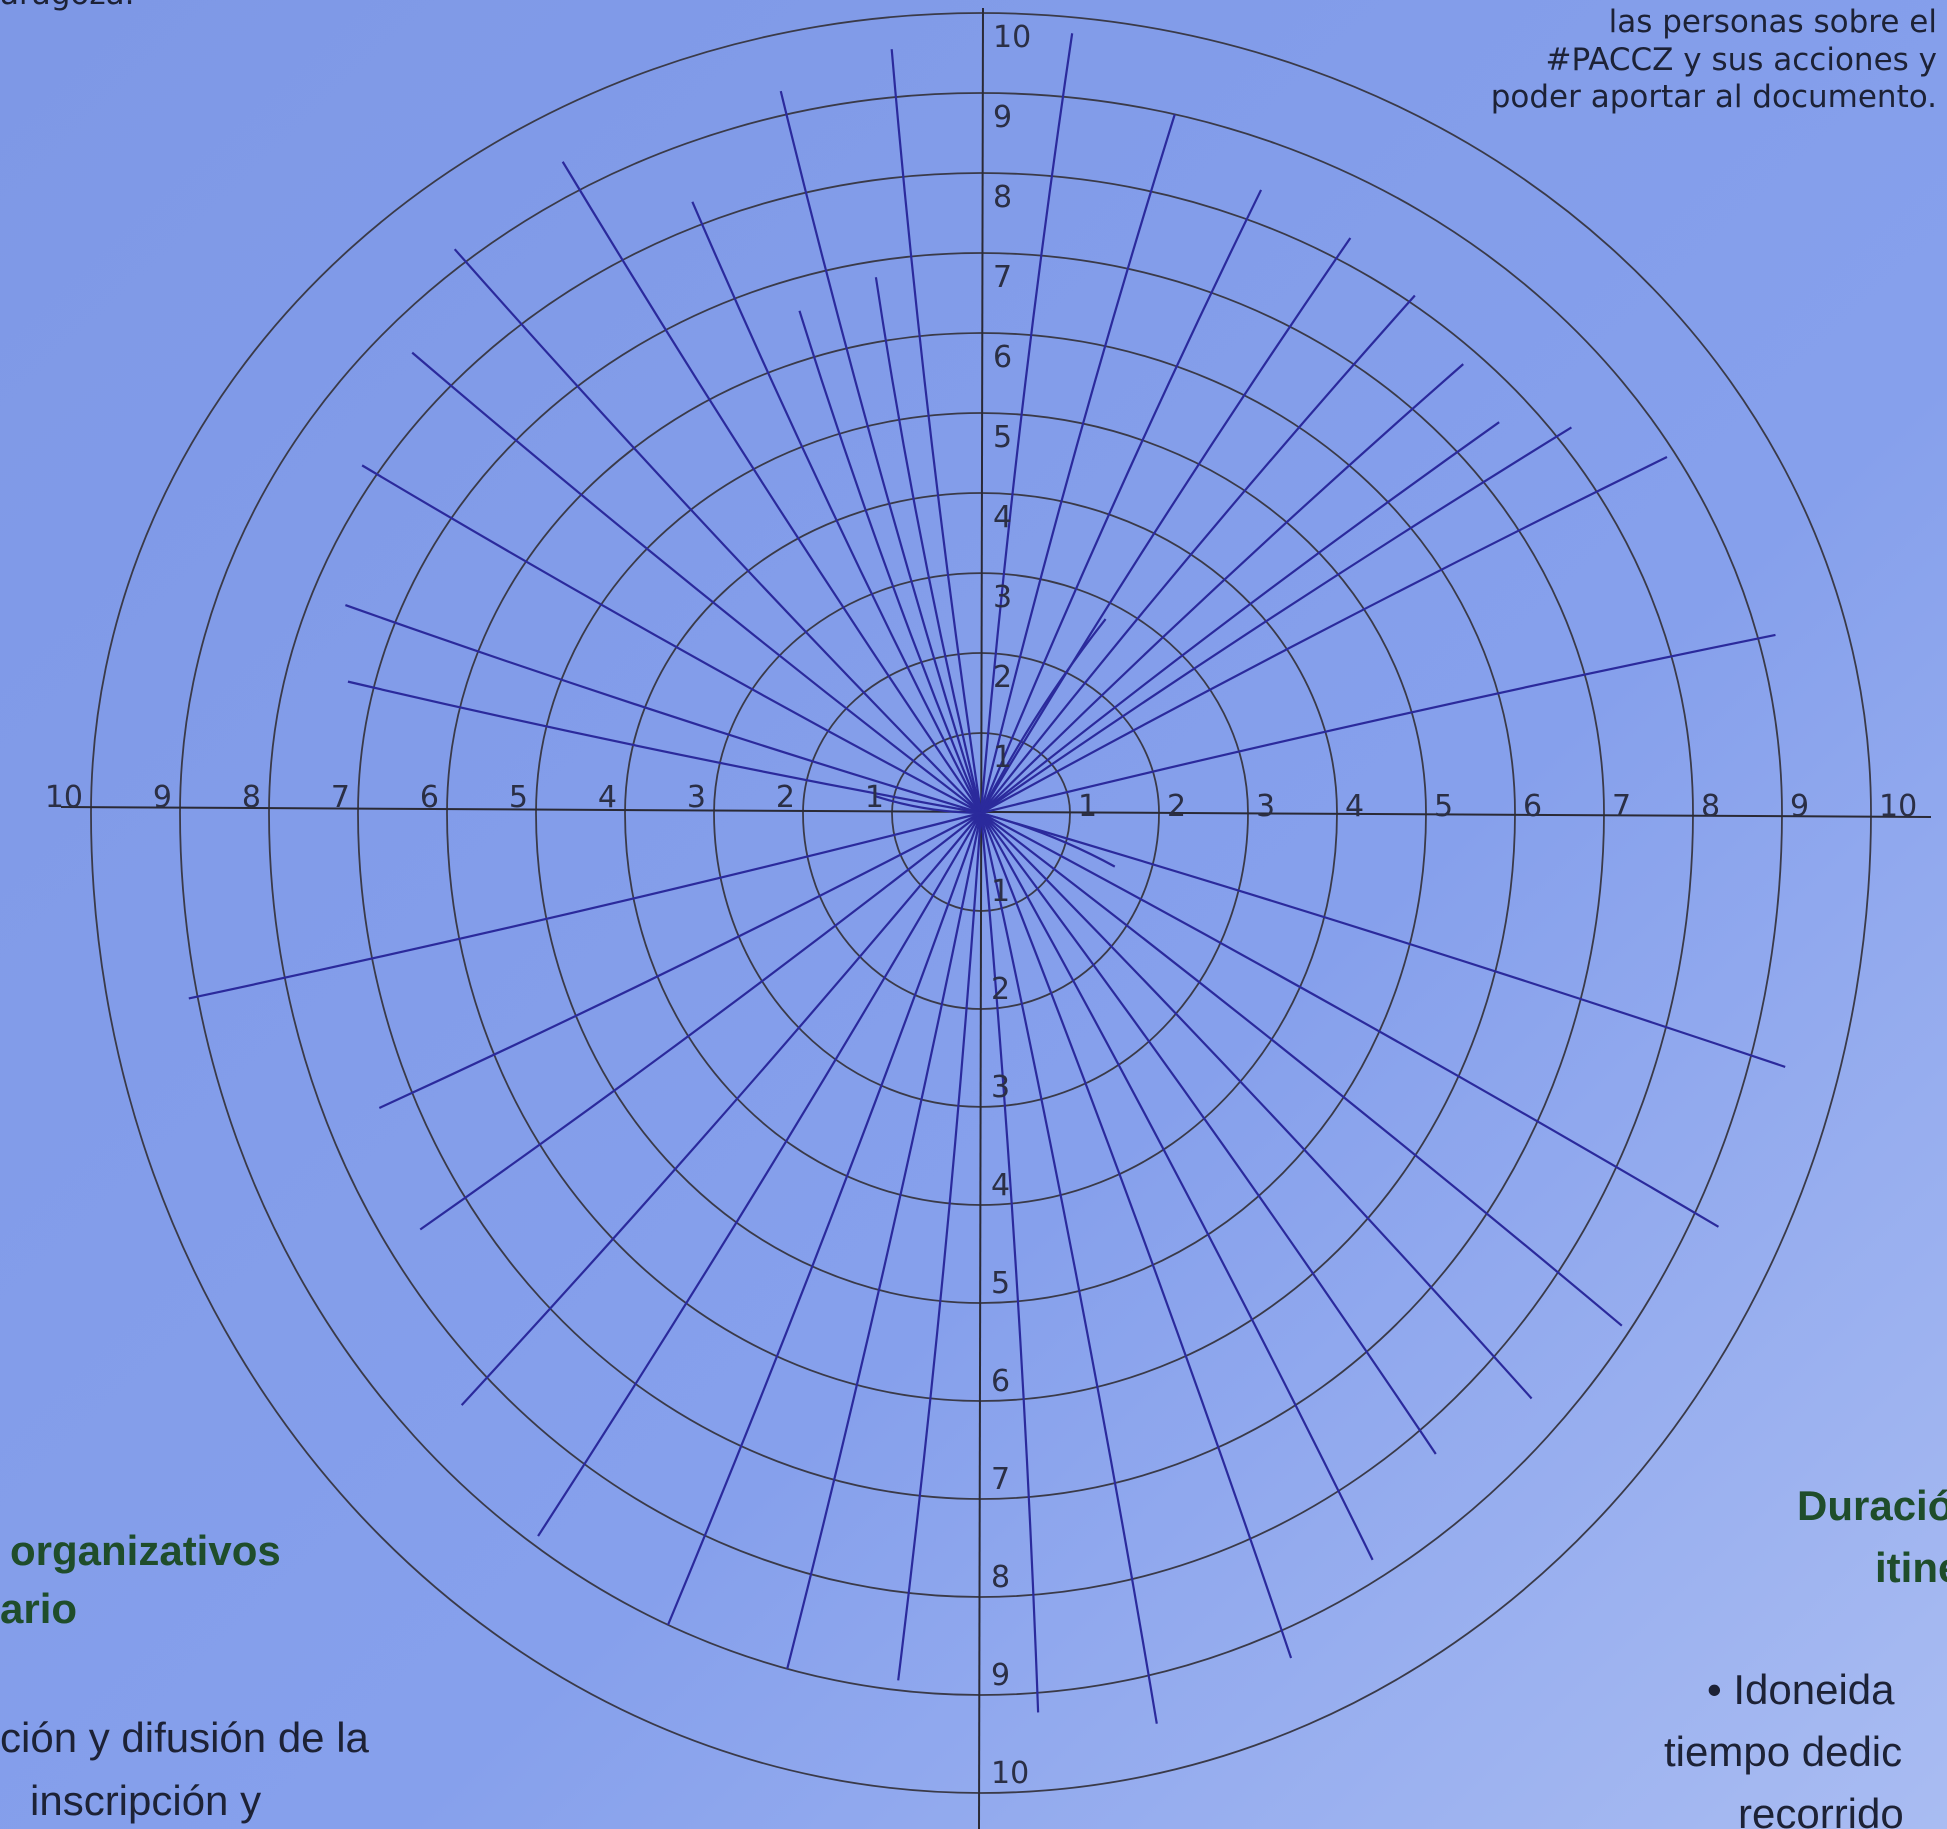  I want to click on section-text: ción y difusión de la, so click(185, 1737).